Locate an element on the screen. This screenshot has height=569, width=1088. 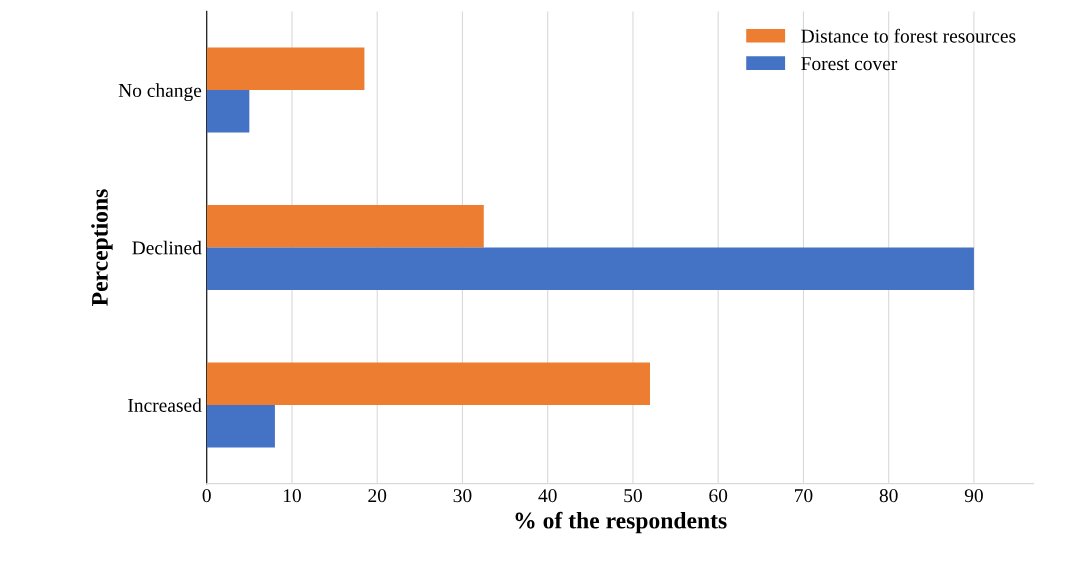
y-axis-title: Perceptions is located at coordinates (102, 247).